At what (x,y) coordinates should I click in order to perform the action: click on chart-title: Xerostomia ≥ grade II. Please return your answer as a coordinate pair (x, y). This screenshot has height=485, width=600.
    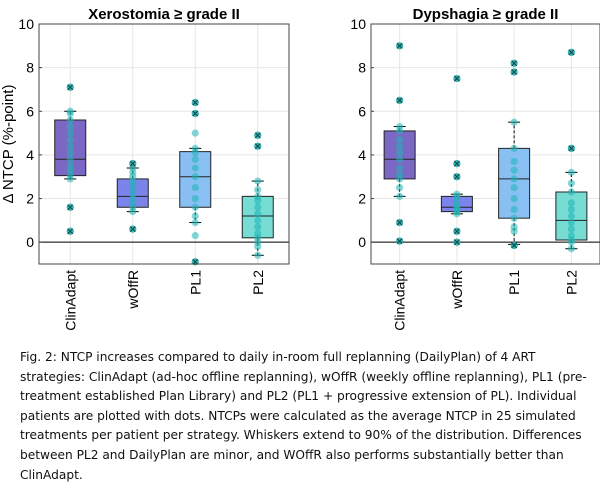
    Looking at the image, I should click on (164, 14).